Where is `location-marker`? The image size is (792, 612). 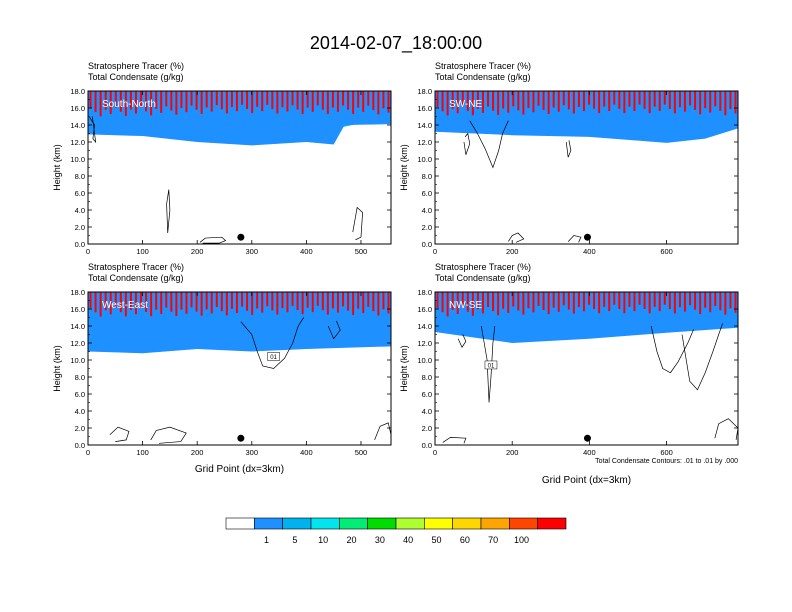 location-marker is located at coordinates (241, 438).